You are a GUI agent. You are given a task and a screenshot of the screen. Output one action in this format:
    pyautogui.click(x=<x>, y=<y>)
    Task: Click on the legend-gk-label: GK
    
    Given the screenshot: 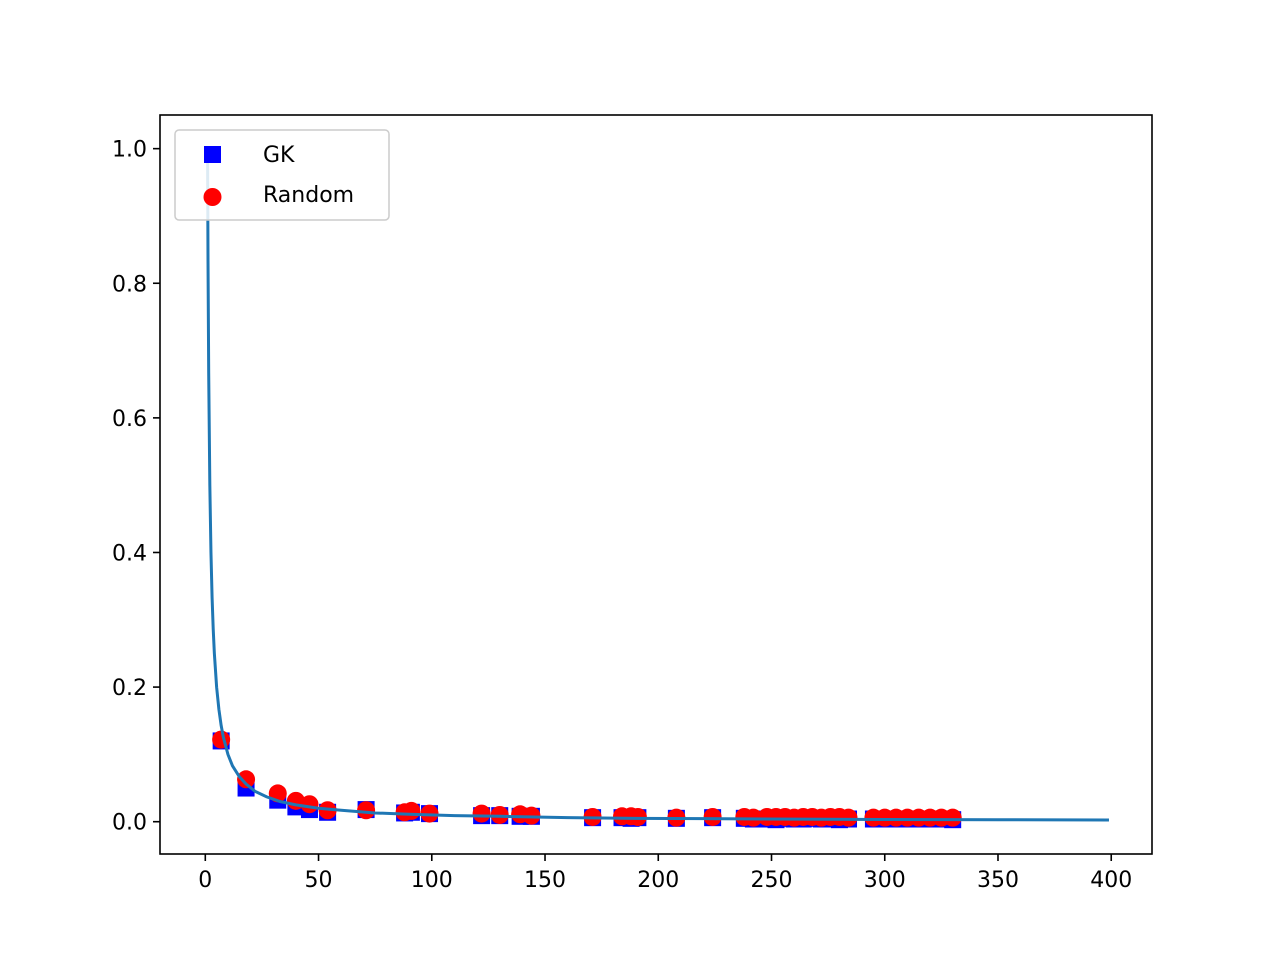 What is the action you would take?
    pyautogui.click(x=279, y=155)
    